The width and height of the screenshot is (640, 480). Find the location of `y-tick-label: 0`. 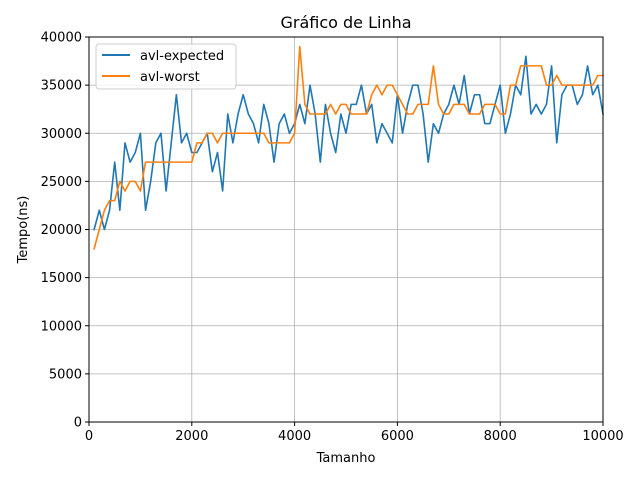

y-tick-label: 0 is located at coordinates (78, 423).